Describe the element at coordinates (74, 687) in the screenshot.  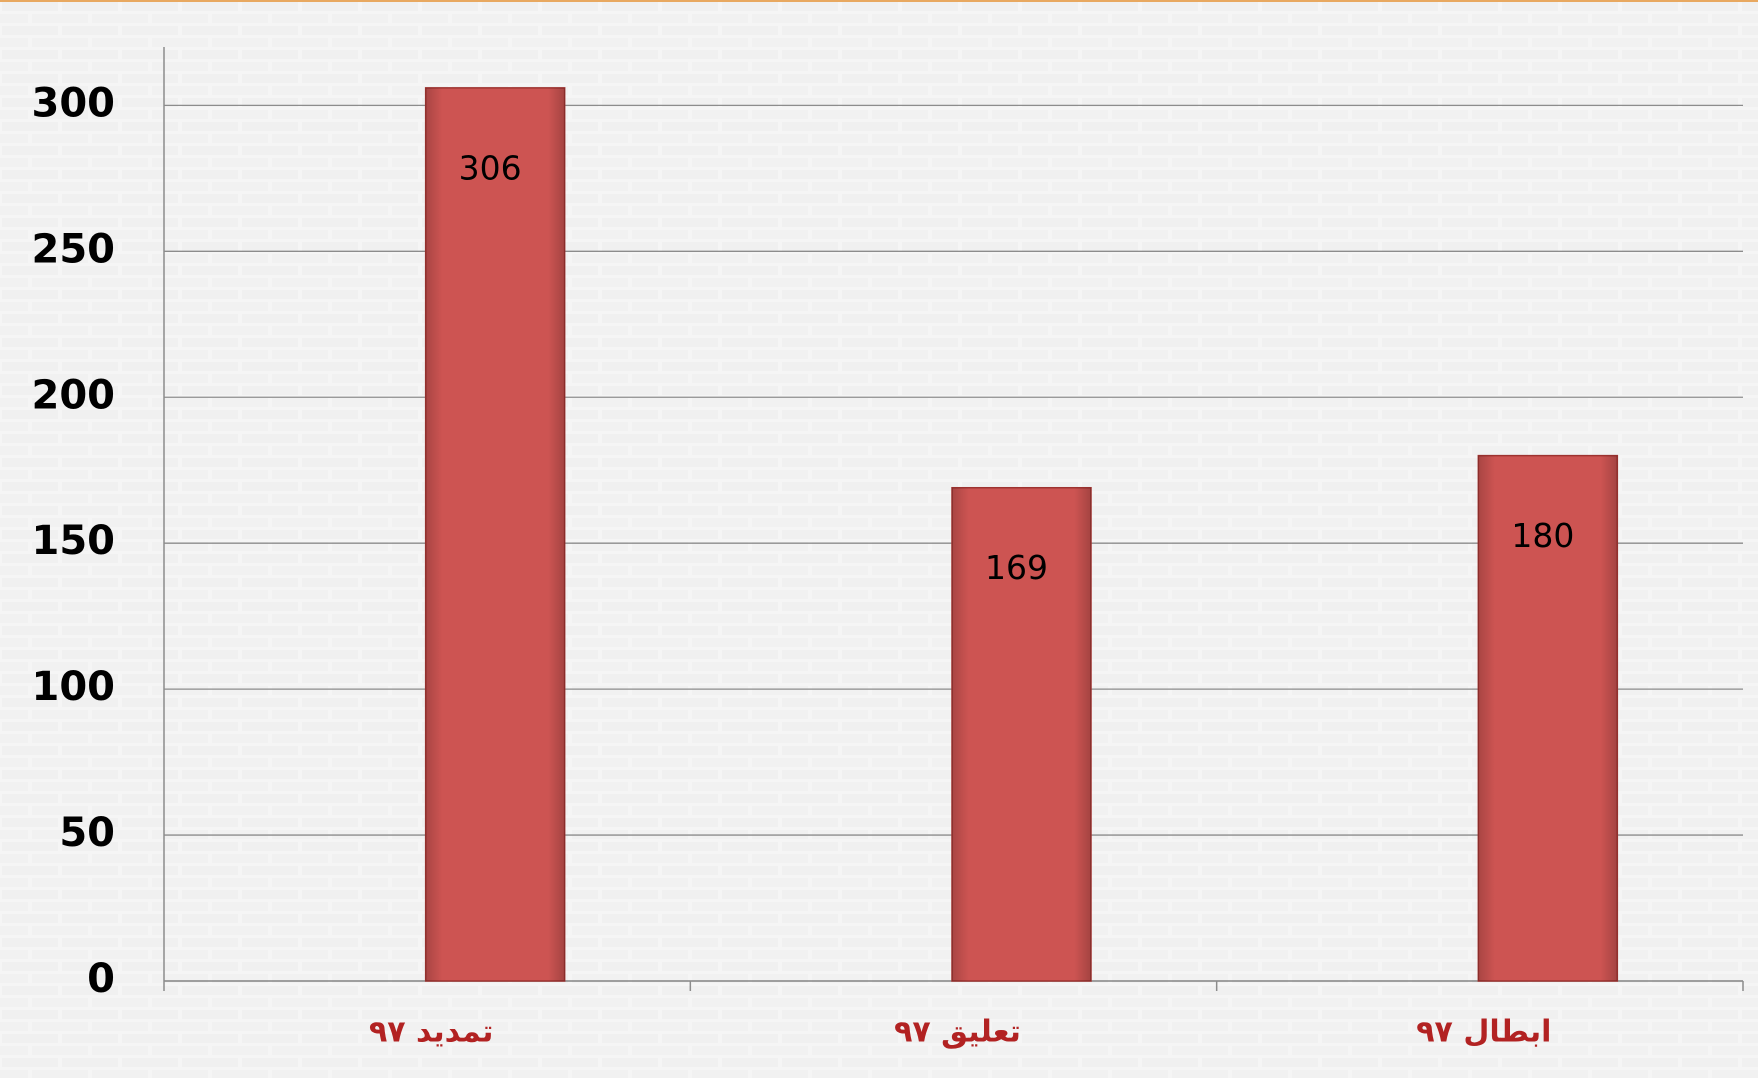
I see `y-tick-label: 100` at that location.